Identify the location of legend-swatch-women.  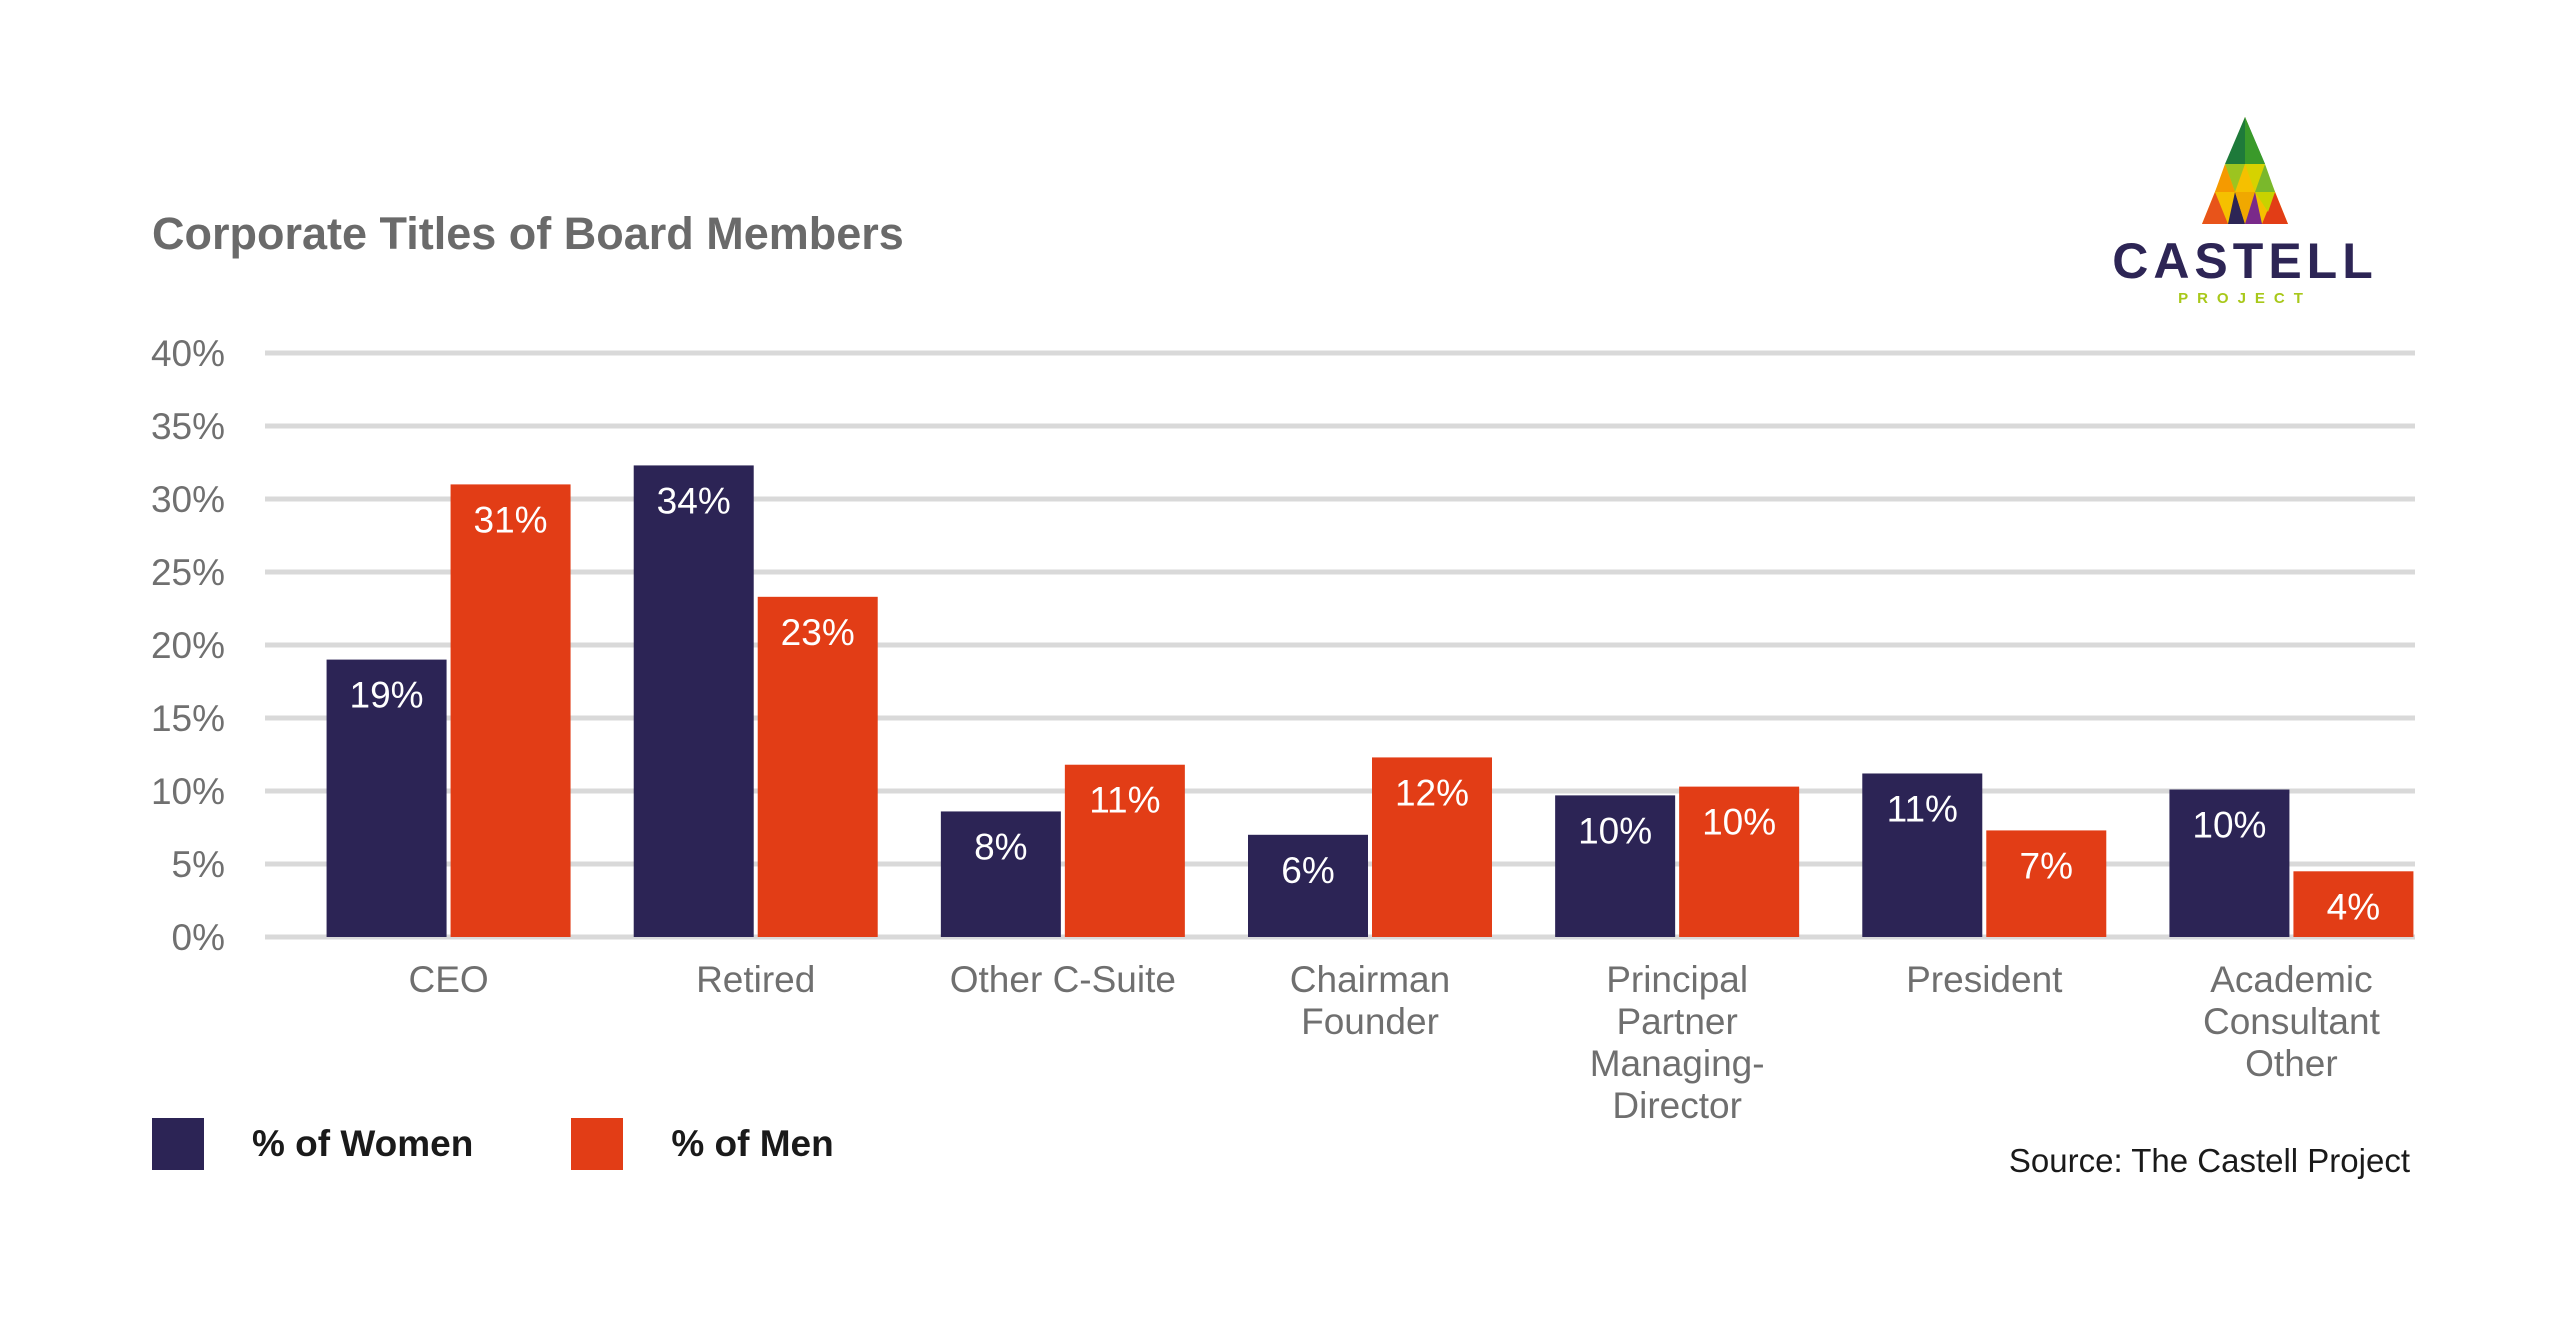
(178, 1144).